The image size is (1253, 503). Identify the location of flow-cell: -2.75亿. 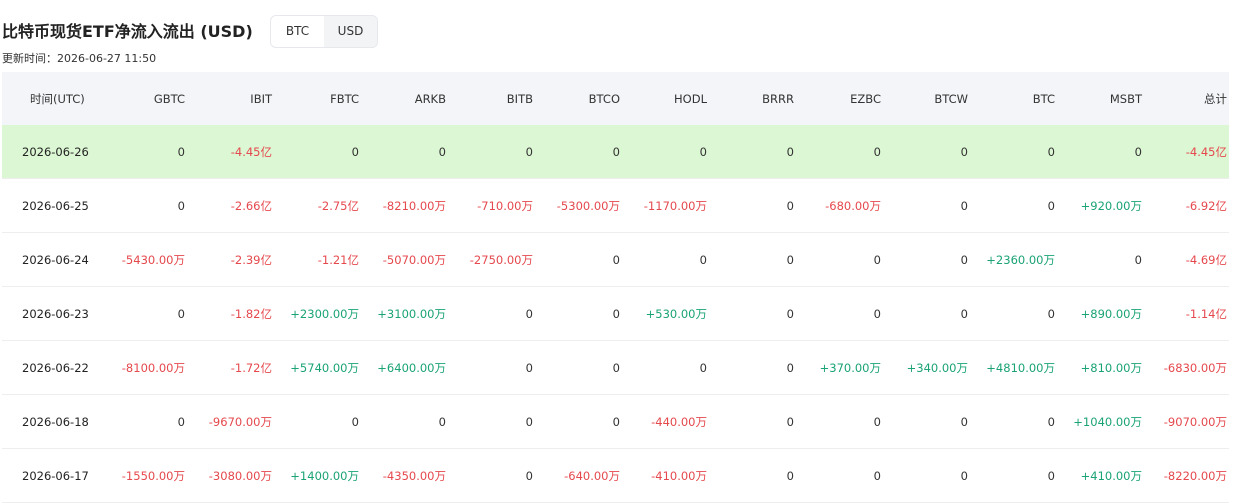
(317, 205).